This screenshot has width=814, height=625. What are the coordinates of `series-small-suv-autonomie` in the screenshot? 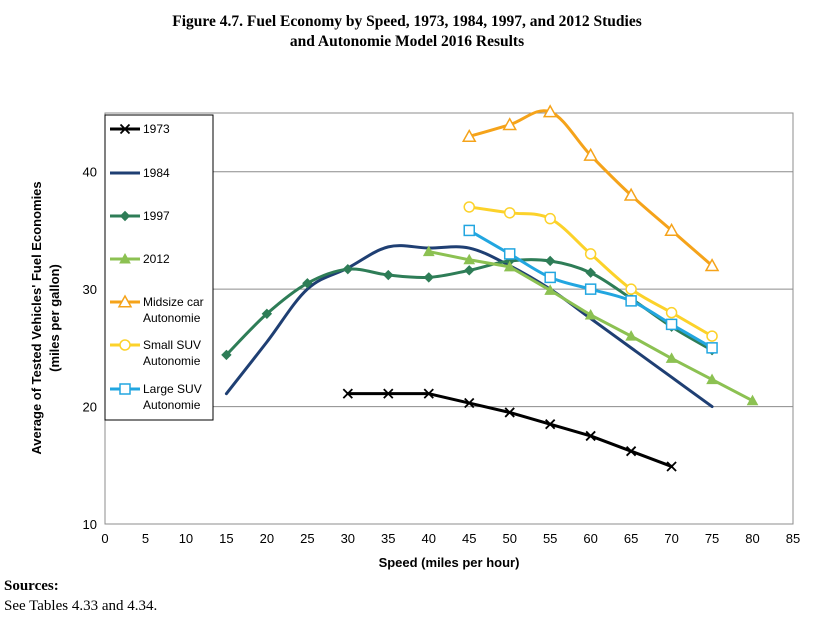 It's located at (590, 271).